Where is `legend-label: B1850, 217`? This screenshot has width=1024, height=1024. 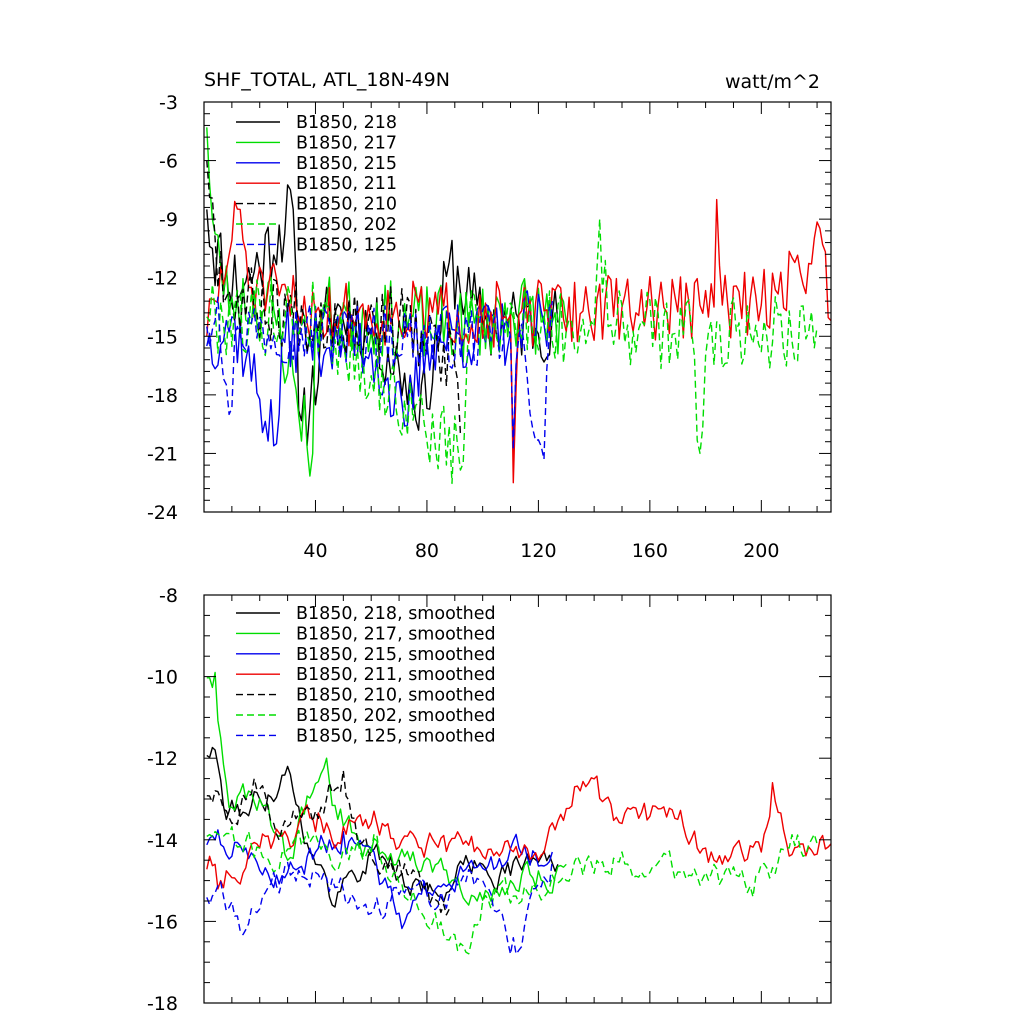
legend-label: B1850, 217 is located at coordinates (346, 143).